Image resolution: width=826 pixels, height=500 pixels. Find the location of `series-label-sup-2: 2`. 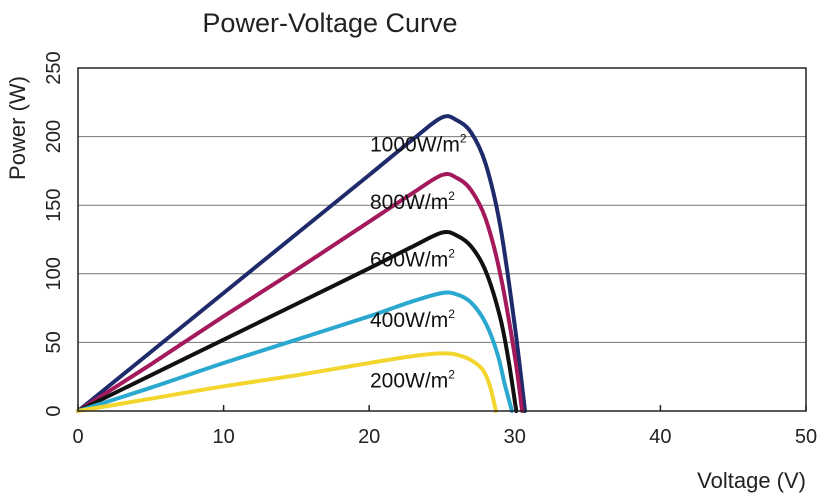

series-label-sup-2: 2 is located at coordinates (451, 254).